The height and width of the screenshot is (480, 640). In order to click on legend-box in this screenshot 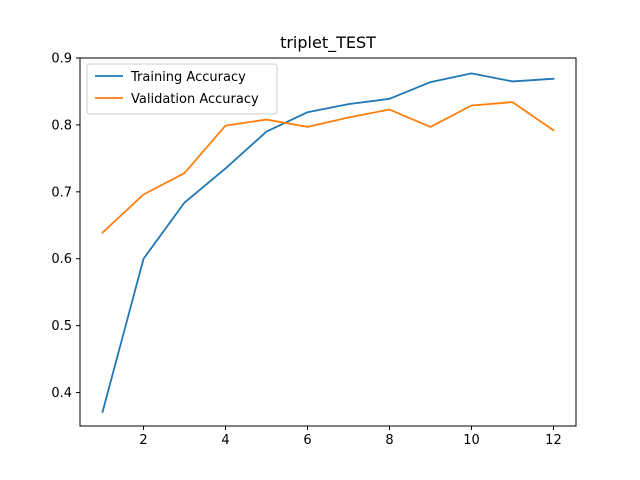, I will do `click(182, 89)`.